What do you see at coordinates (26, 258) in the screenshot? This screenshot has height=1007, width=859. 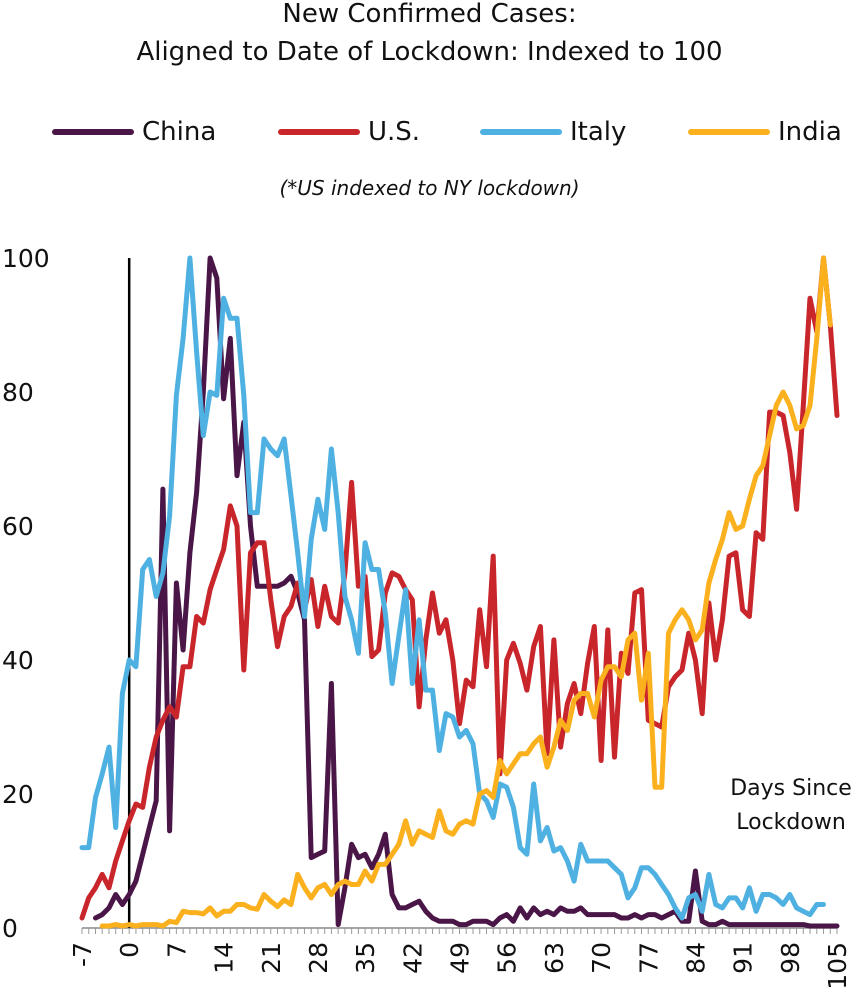 I see `y-tick-label: 100` at bounding box center [26, 258].